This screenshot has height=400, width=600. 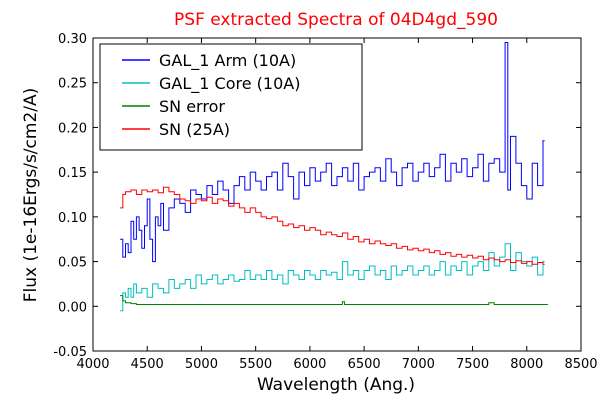 I want to click on y-tick-label: 0.00, so click(x=72, y=307).